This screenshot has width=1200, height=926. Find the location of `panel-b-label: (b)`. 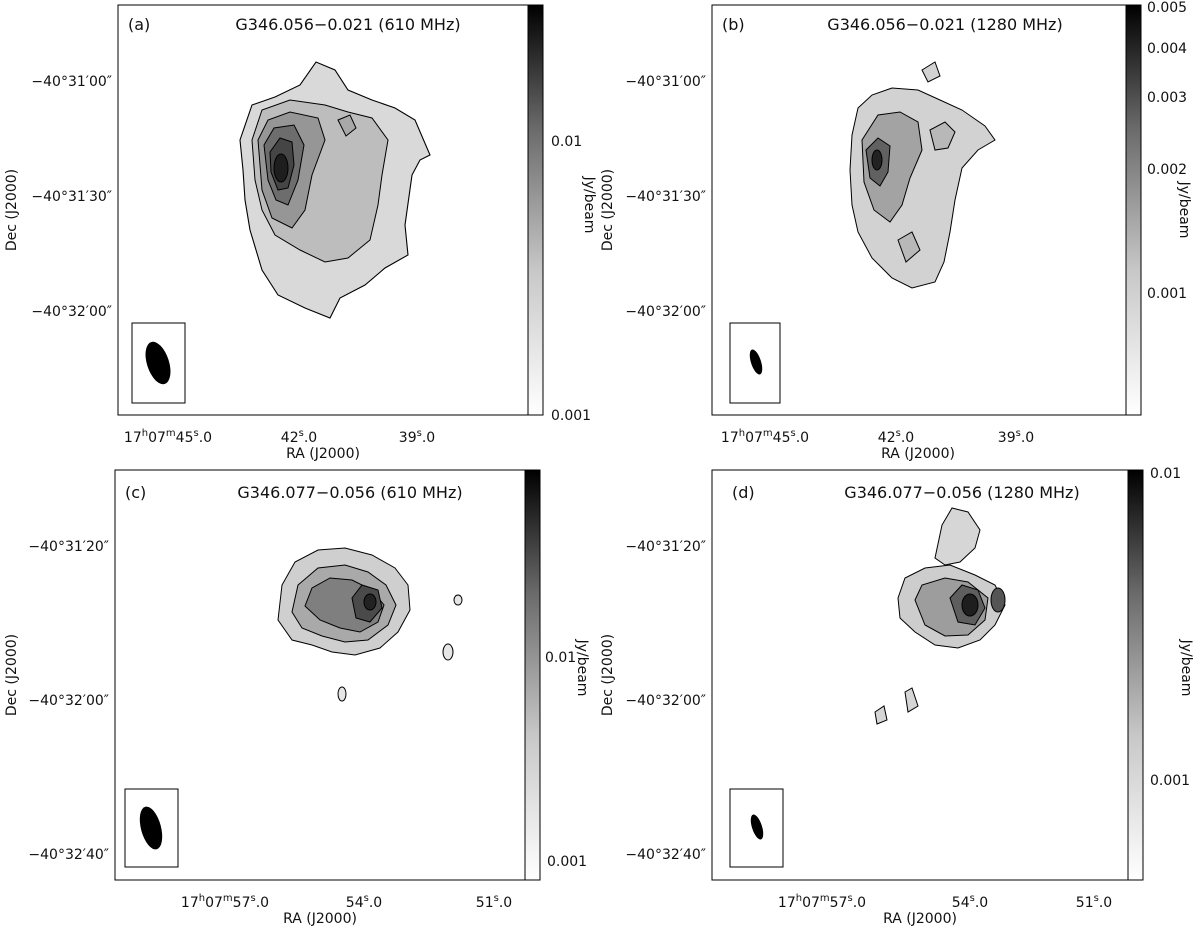

panel-b-label: (b) is located at coordinates (733, 24).